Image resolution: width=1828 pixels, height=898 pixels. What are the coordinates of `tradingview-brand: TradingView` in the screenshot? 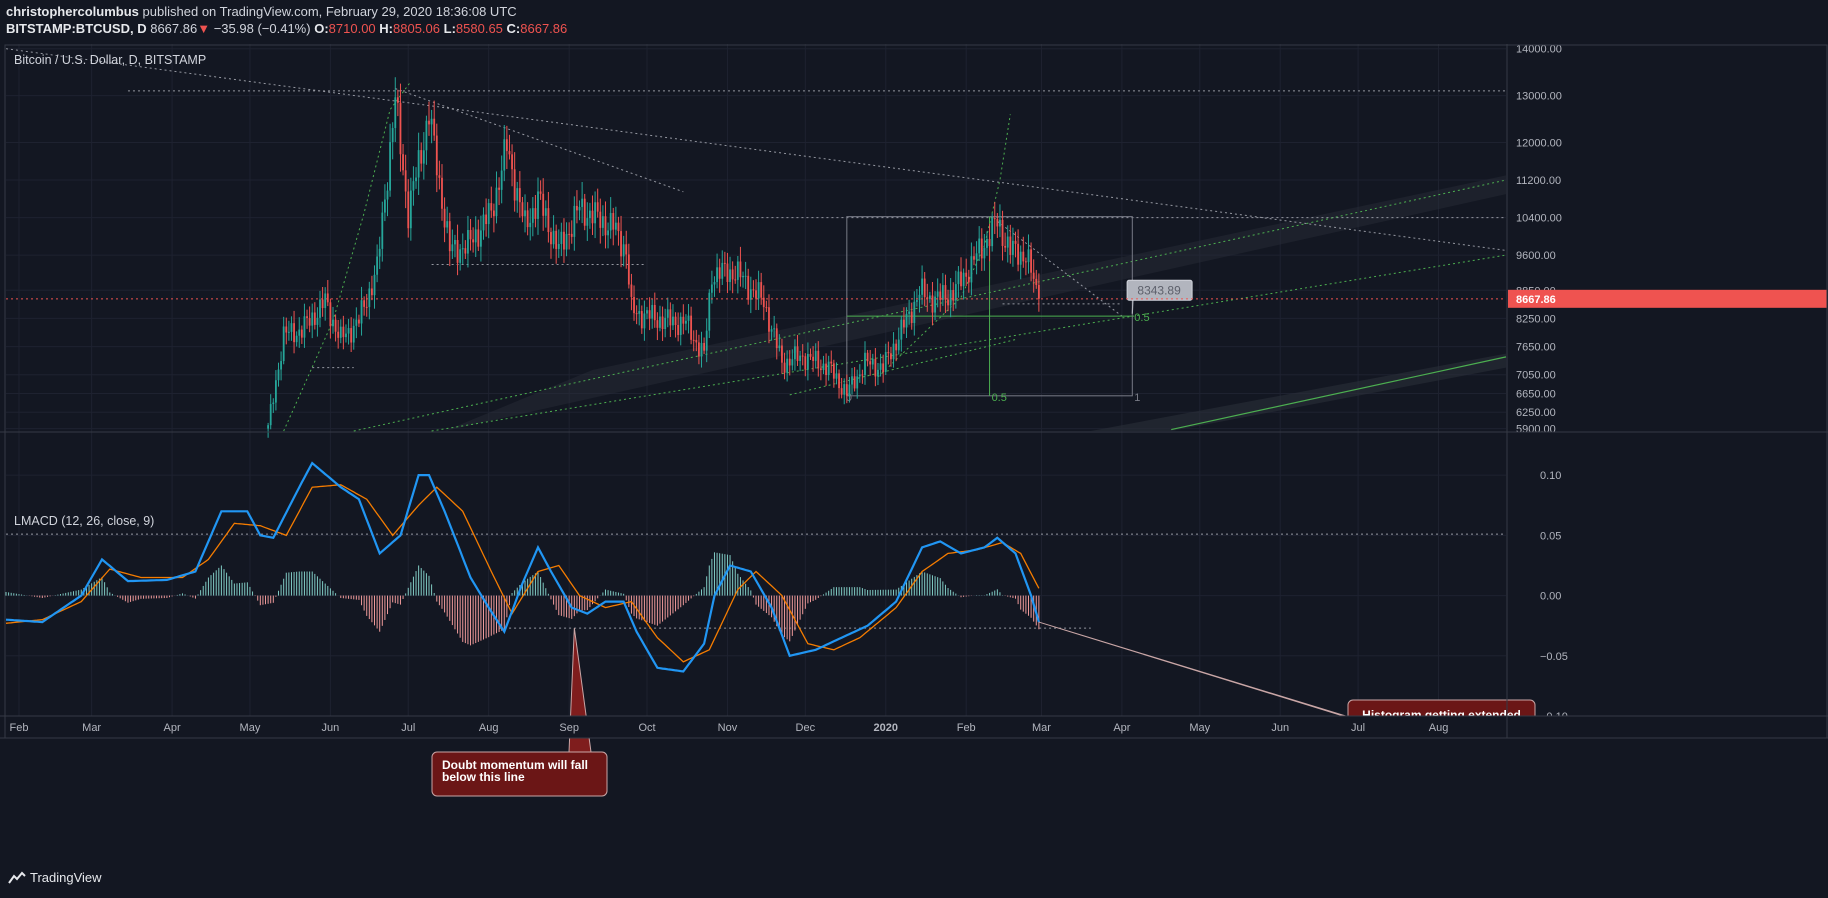 It's located at (55, 877).